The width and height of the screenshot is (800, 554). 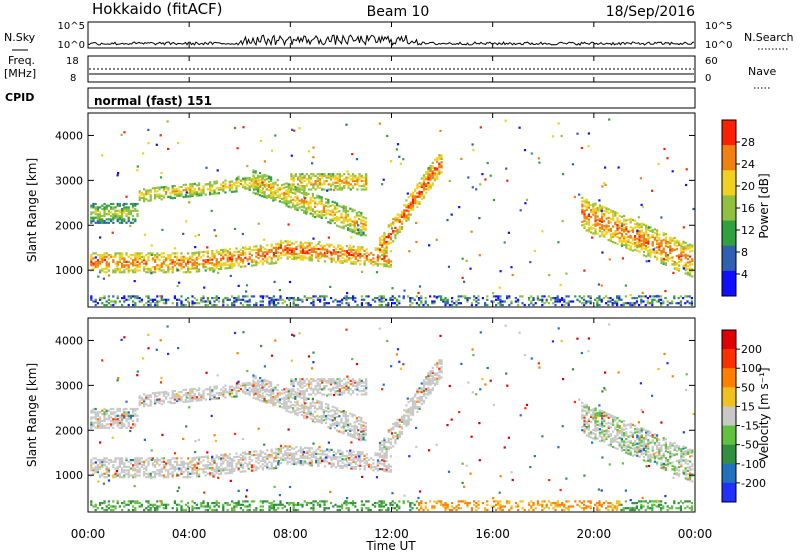 What do you see at coordinates (391, 40) in the screenshot?
I see `nsky-trace` at bounding box center [391, 40].